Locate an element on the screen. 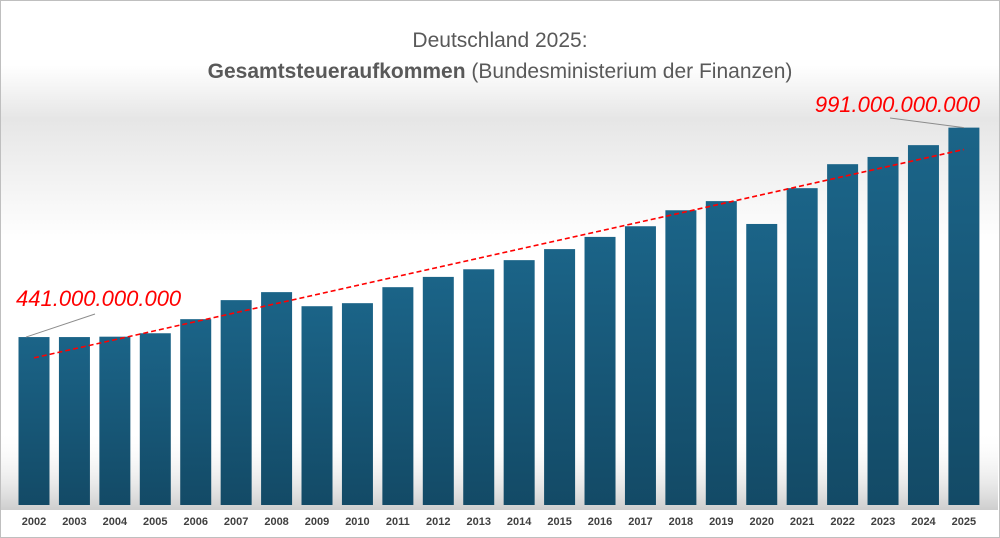 The image size is (1000, 538). bar-2003 is located at coordinates (74, 421).